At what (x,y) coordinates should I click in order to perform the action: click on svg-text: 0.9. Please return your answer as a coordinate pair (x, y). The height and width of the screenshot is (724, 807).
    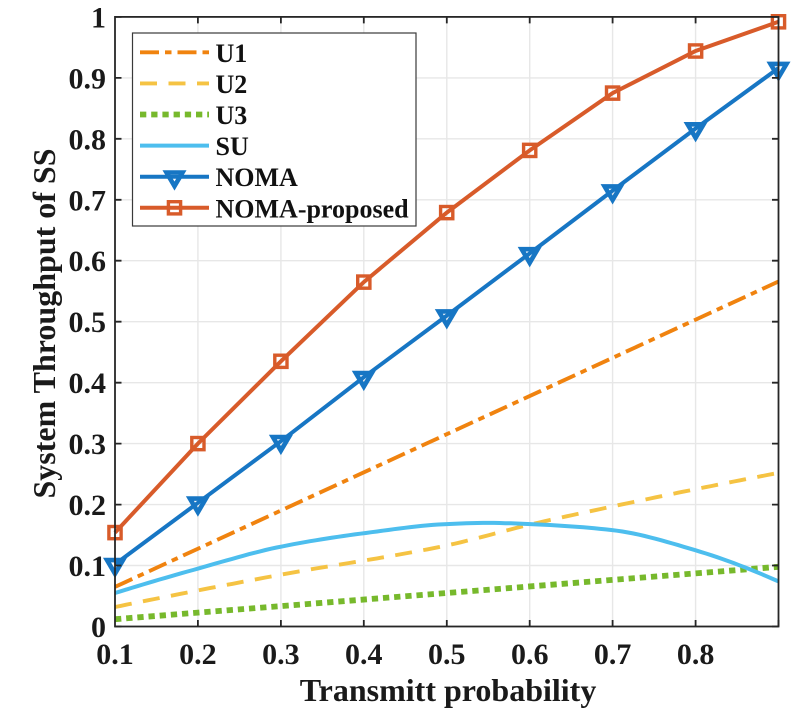
    Looking at the image, I should click on (88, 78).